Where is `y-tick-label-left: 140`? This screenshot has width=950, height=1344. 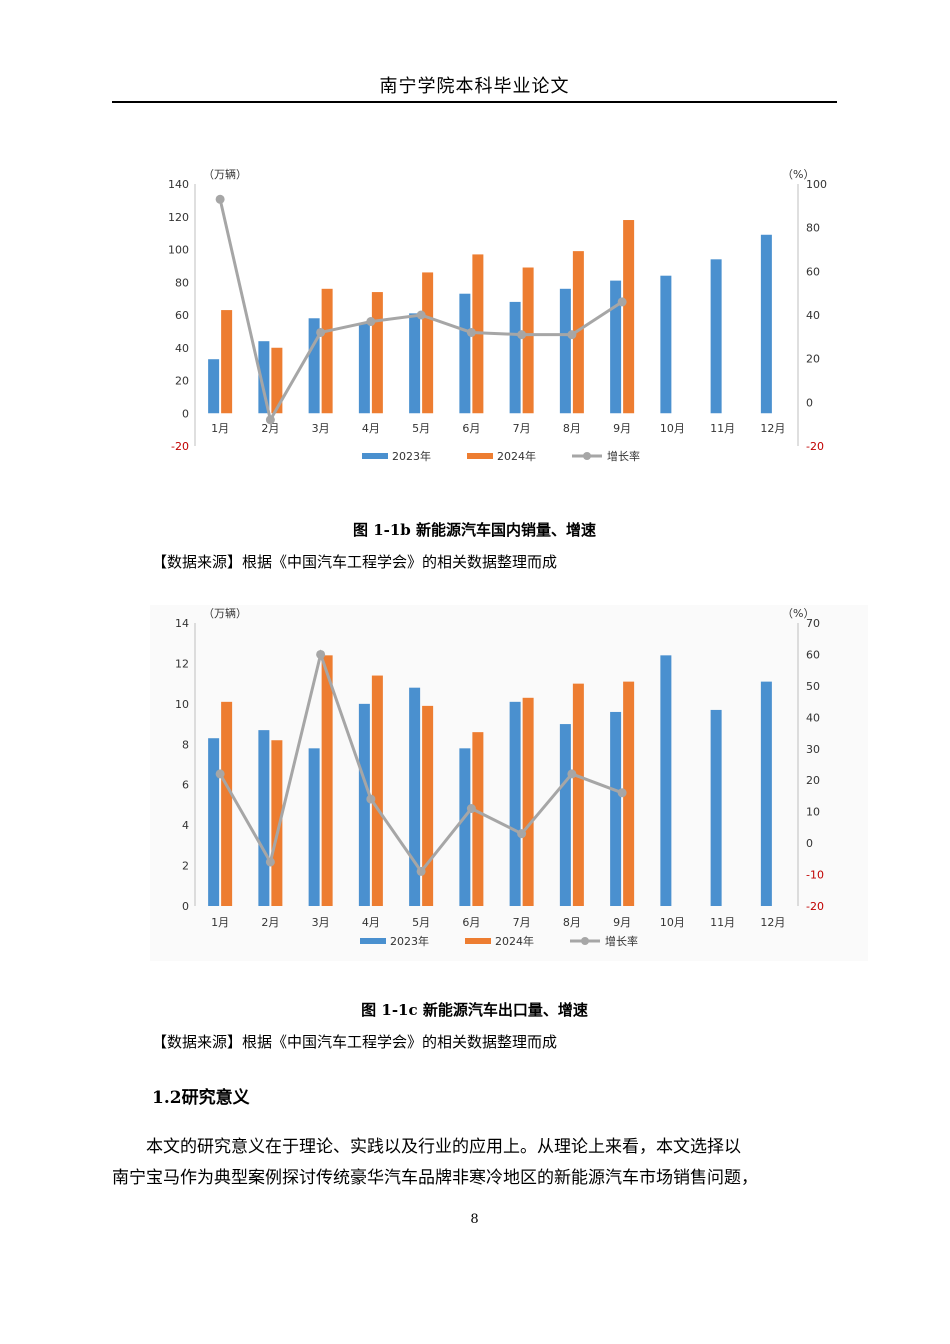 y-tick-label-left: 140 is located at coordinates (178, 184).